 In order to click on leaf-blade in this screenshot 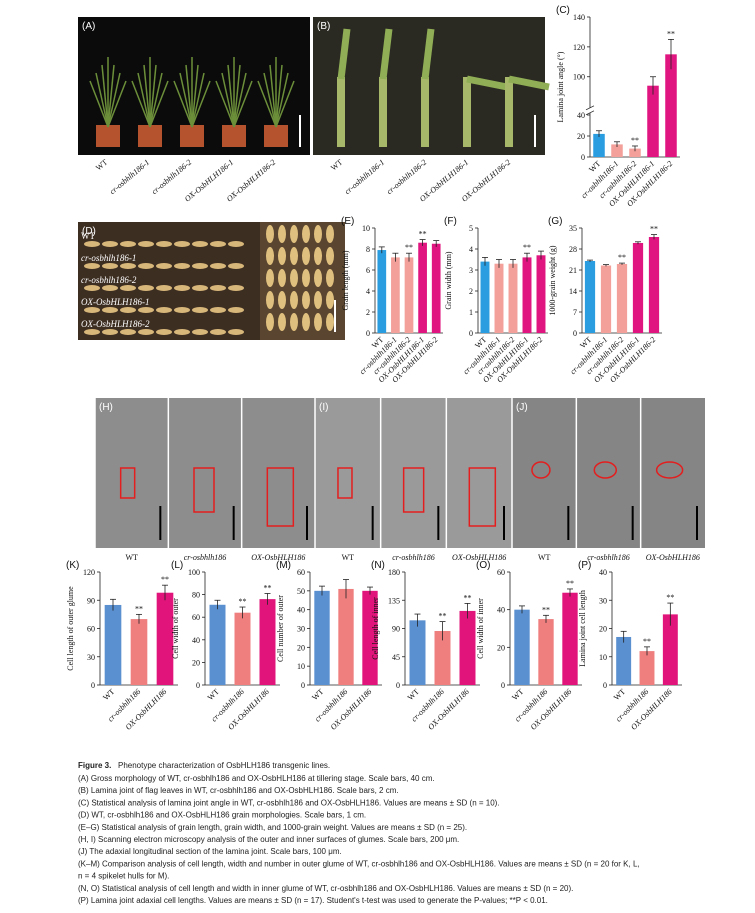, I will do `click(386, 54)`.